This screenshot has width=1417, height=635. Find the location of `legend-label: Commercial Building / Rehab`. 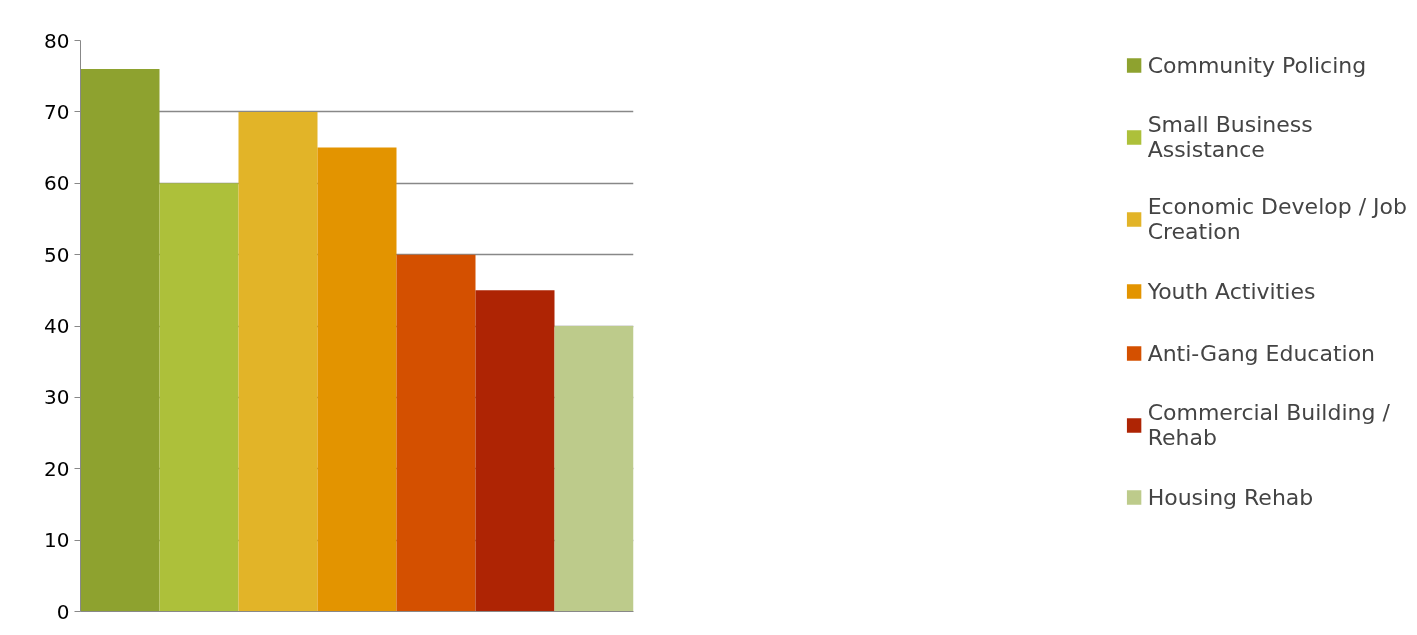

legend-label: Commercial Building / Rehab is located at coordinates (1268, 425).